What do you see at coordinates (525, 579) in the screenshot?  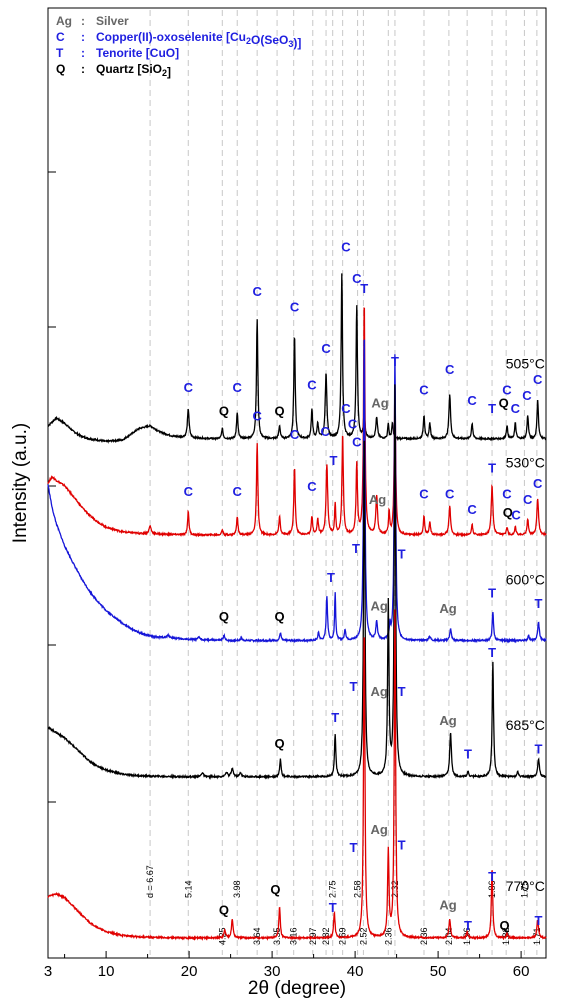 I see `series-label: 600°C` at bounding box center [525, 579].